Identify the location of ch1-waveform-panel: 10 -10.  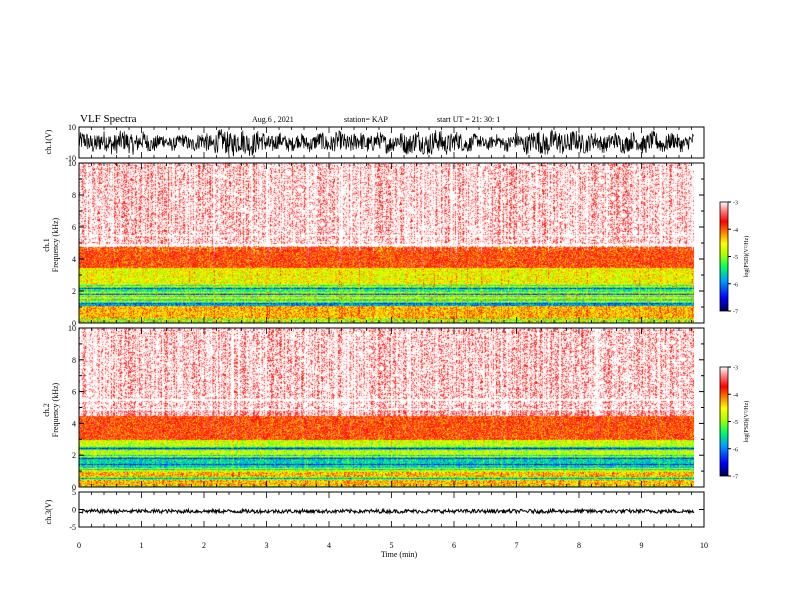
(385, 143).